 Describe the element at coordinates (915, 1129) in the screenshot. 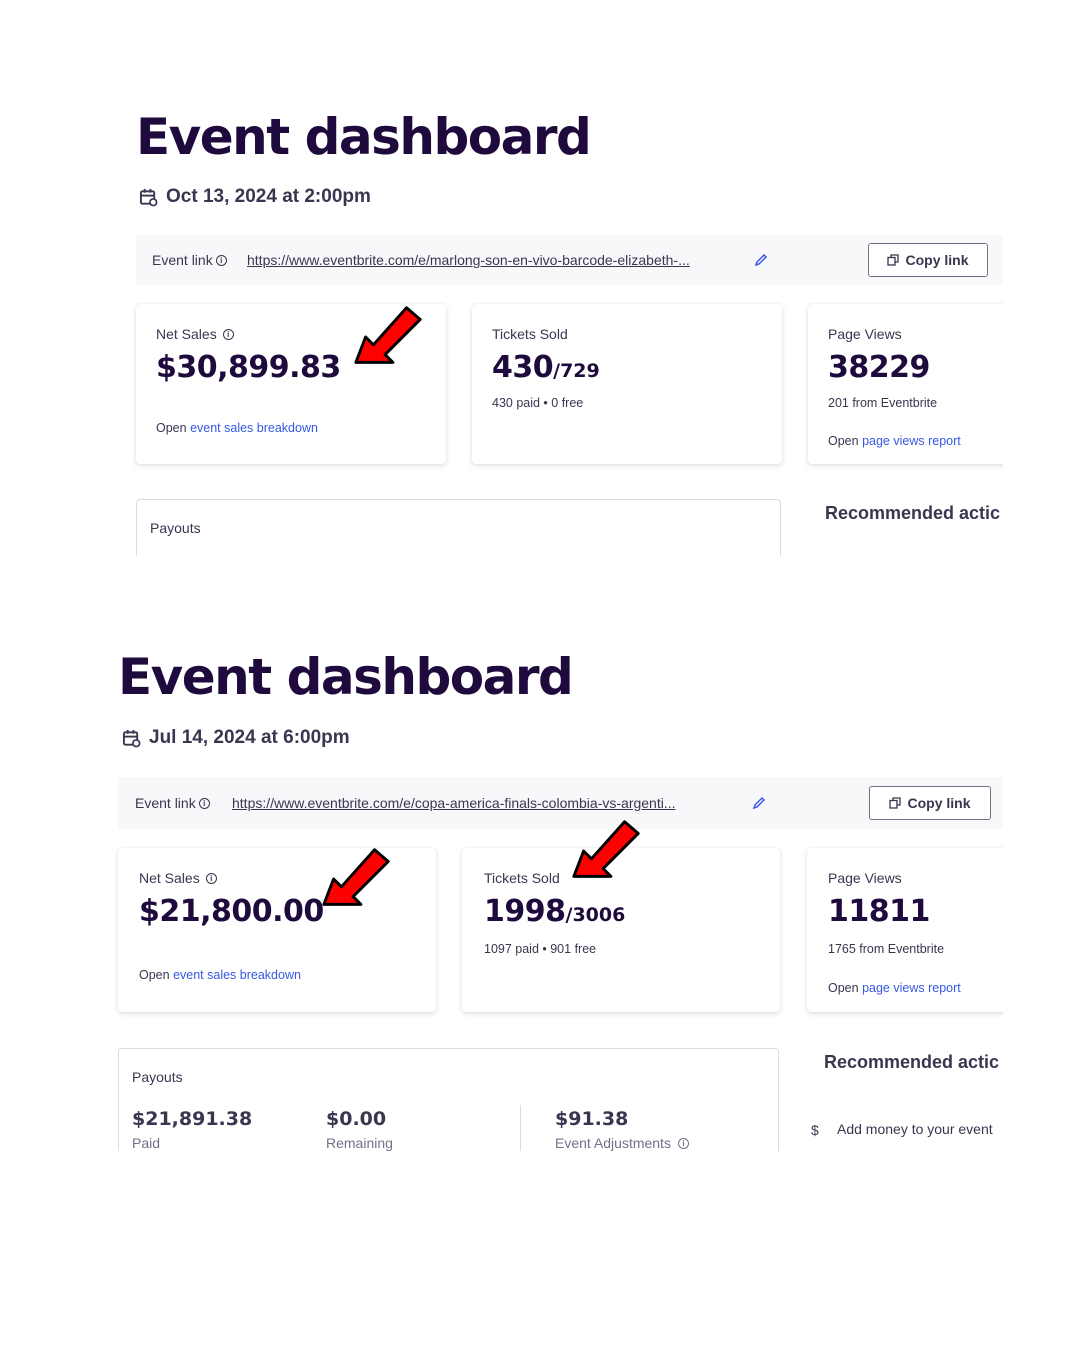

I see `recommended-action-add-money: Add money to your event` at that location.